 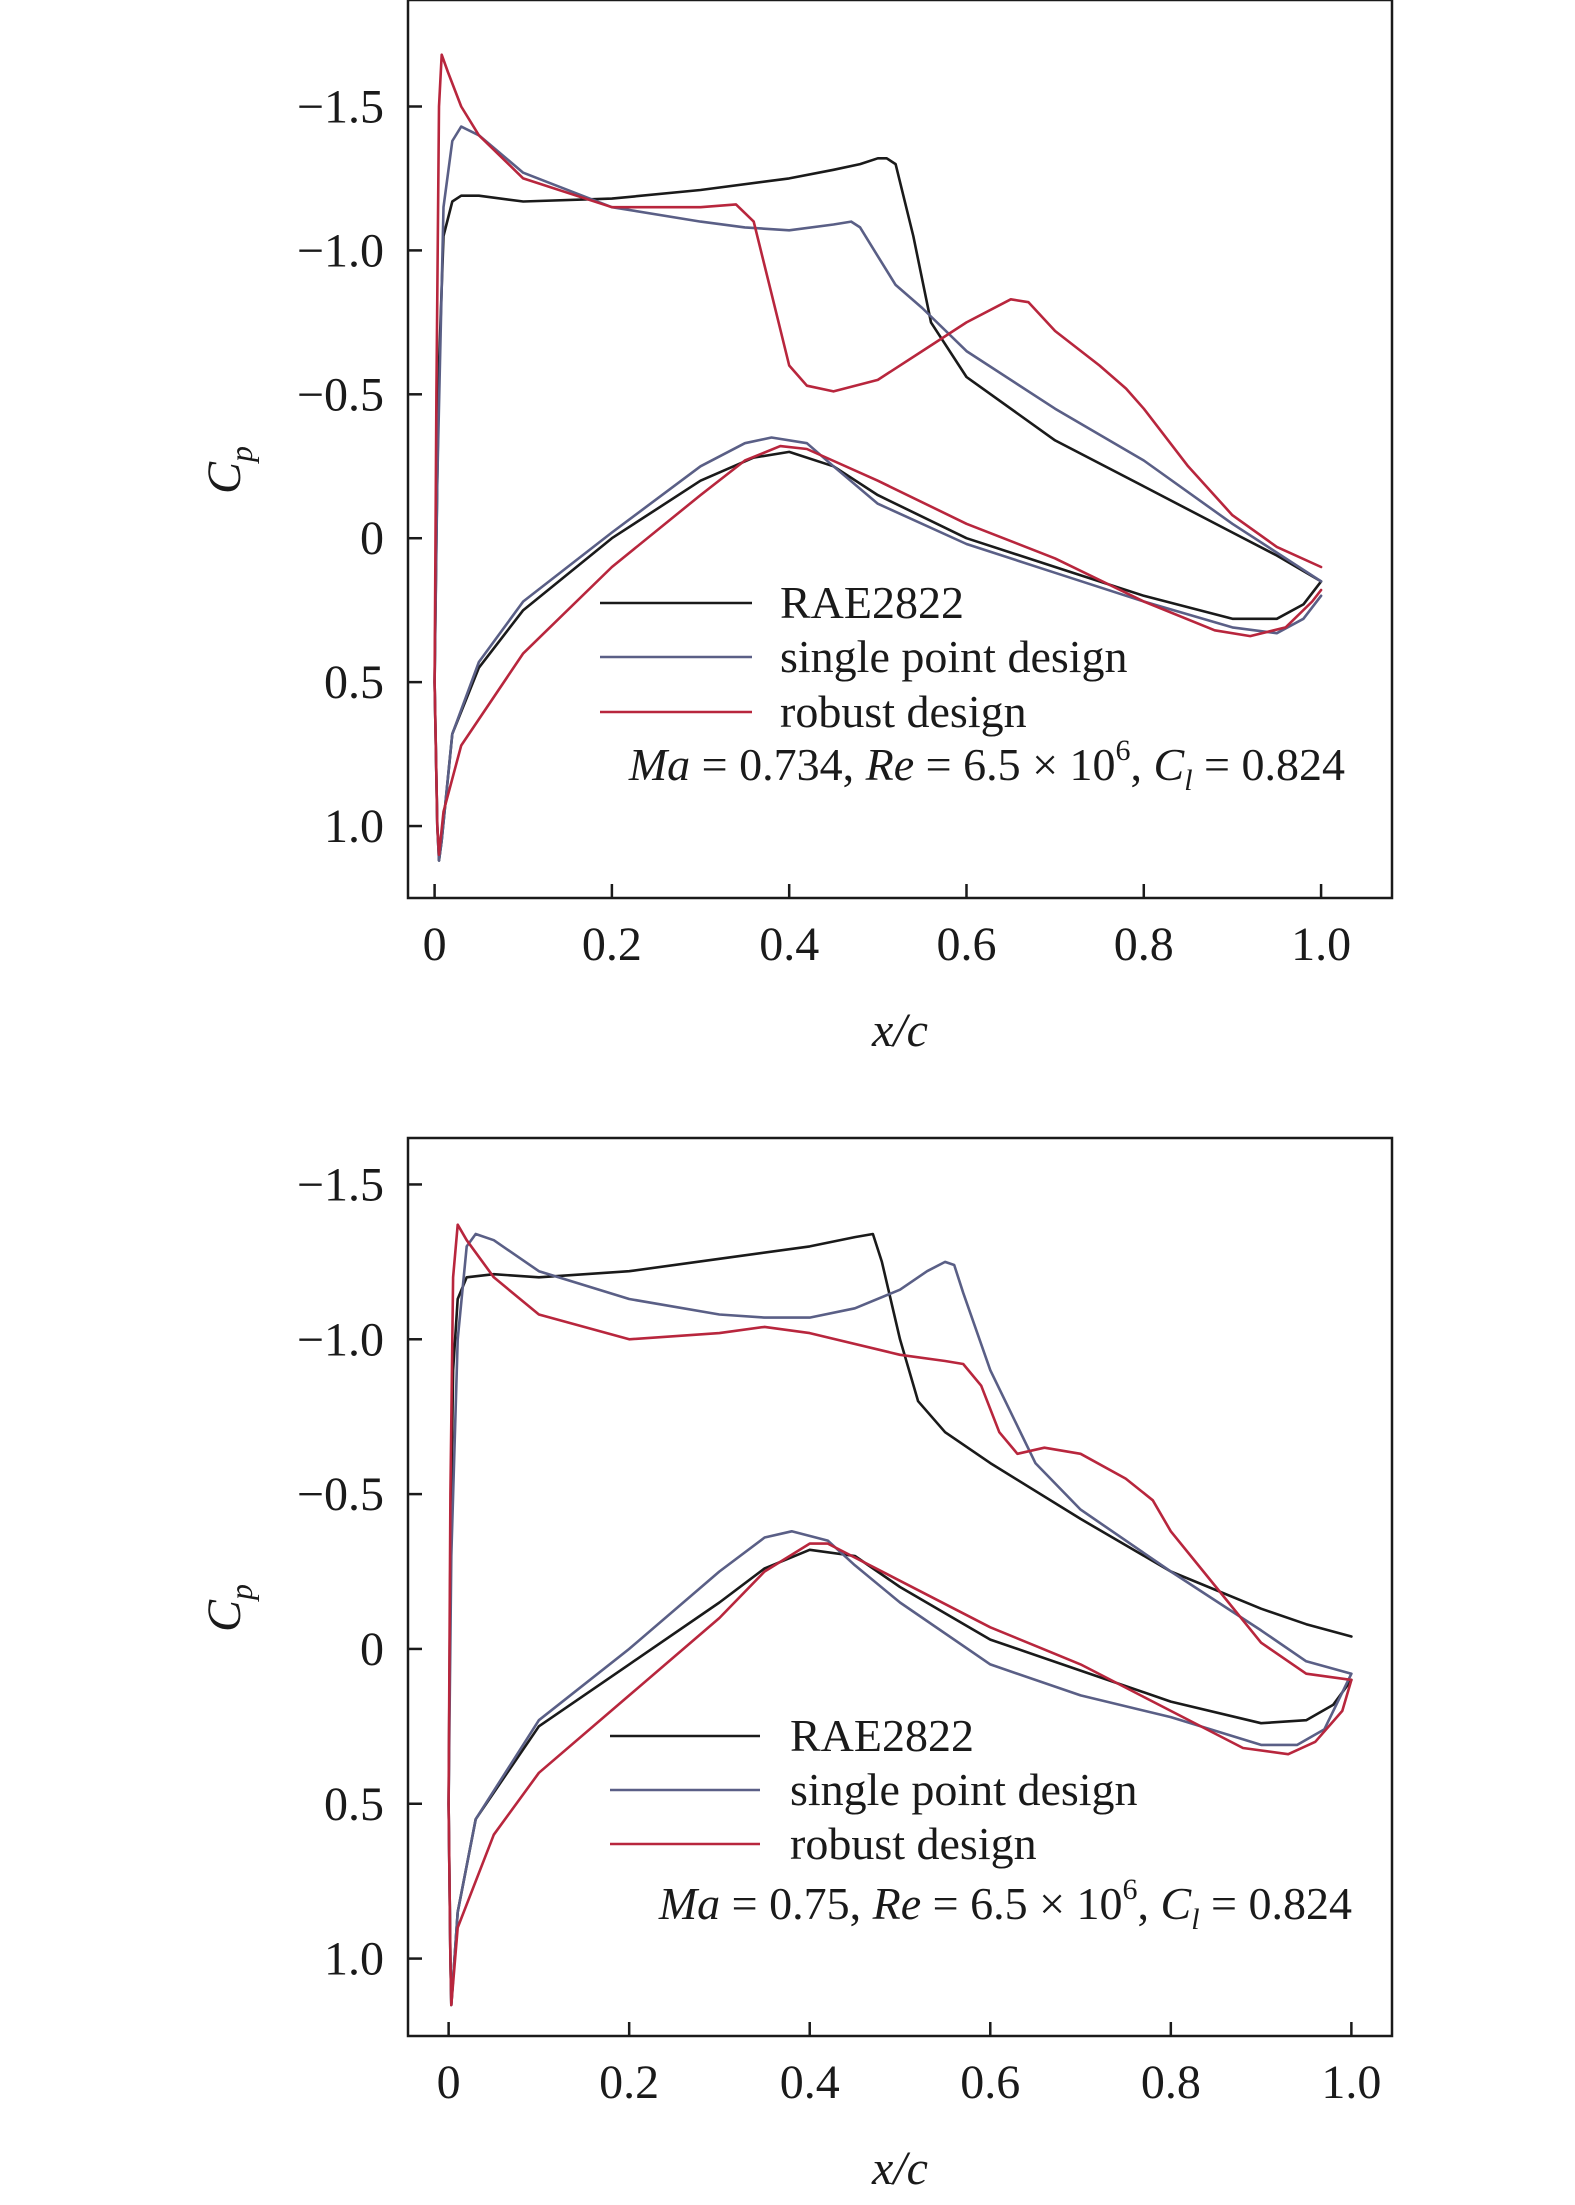 I want to click on flow-condition-annotation: Ma = 0.734, Re = 6.5 × 106, Cl = 0.824, so click(x=986, y=765).